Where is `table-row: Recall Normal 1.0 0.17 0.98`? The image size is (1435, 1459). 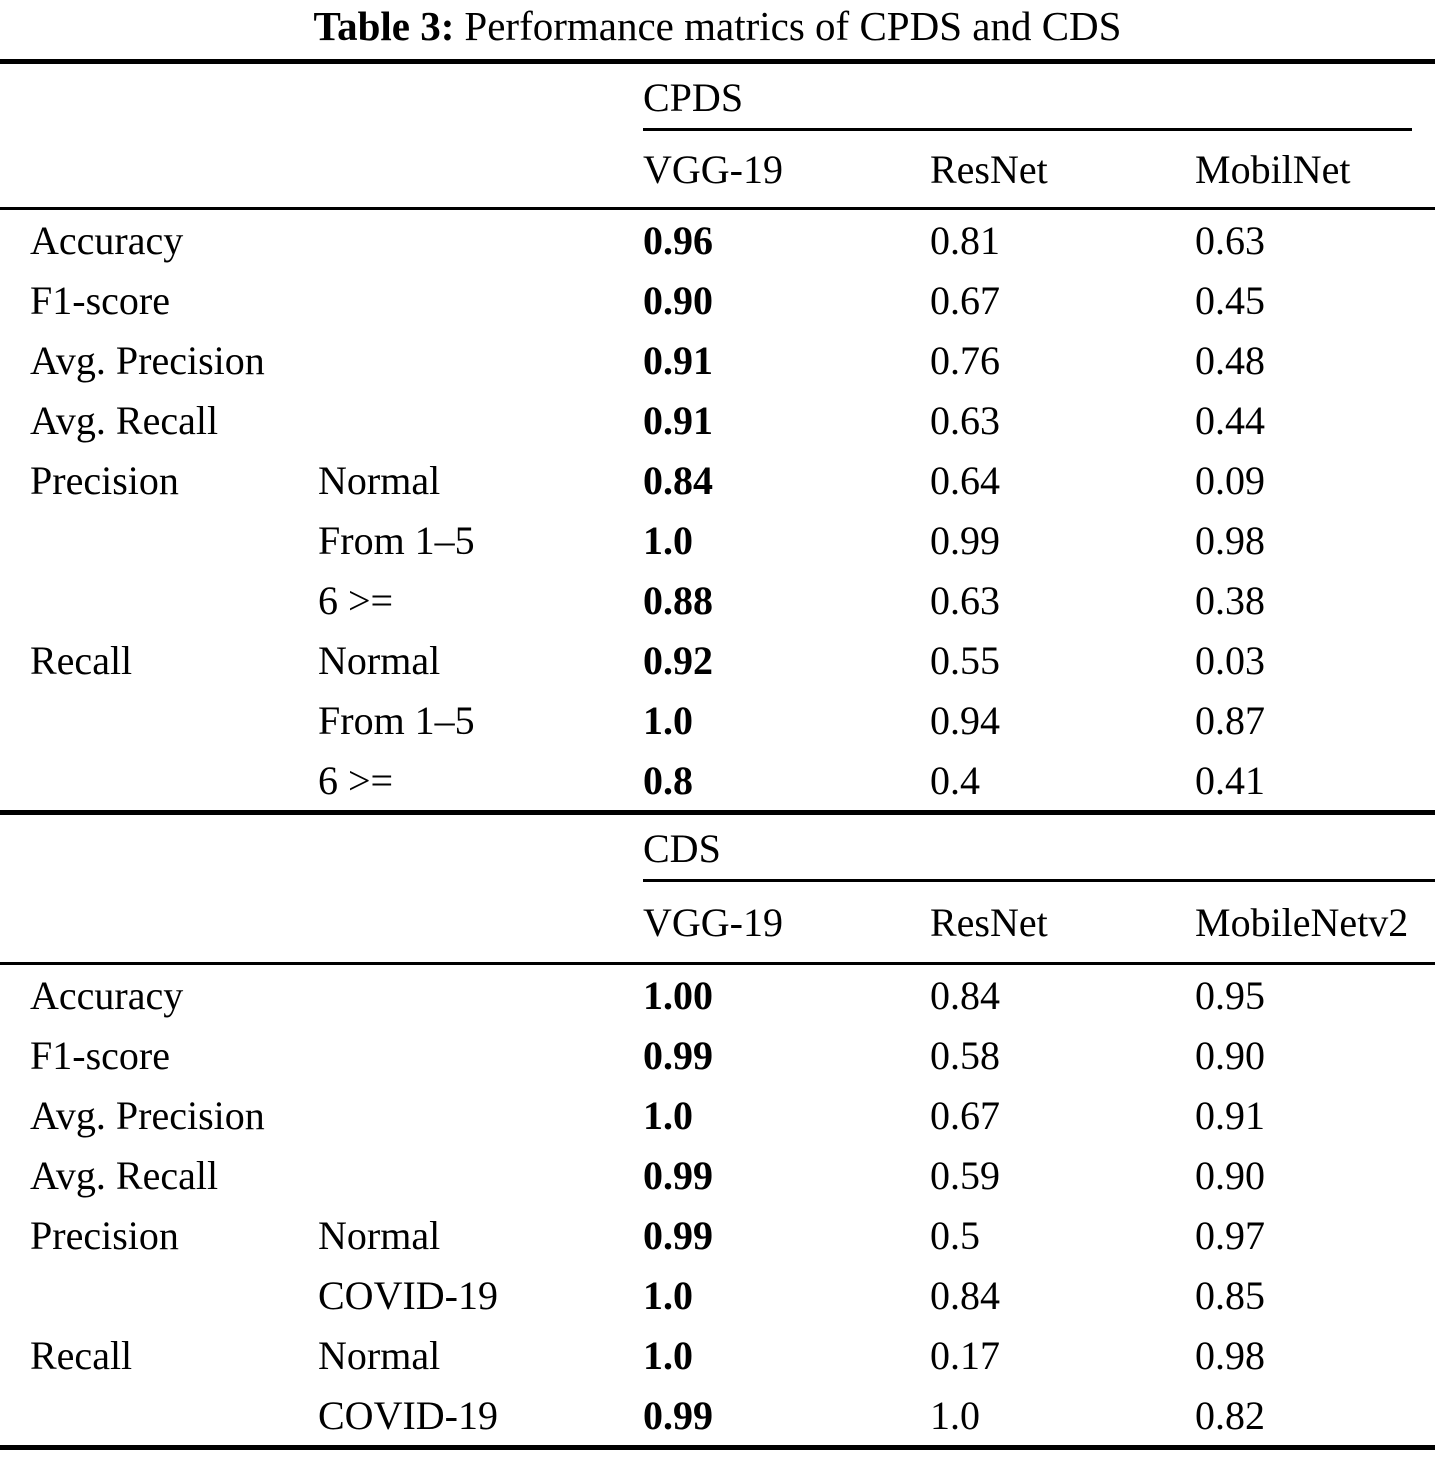 table-row: Recall Normal 1.0 0.17 0.98 is located at coordinates (717, 1355).